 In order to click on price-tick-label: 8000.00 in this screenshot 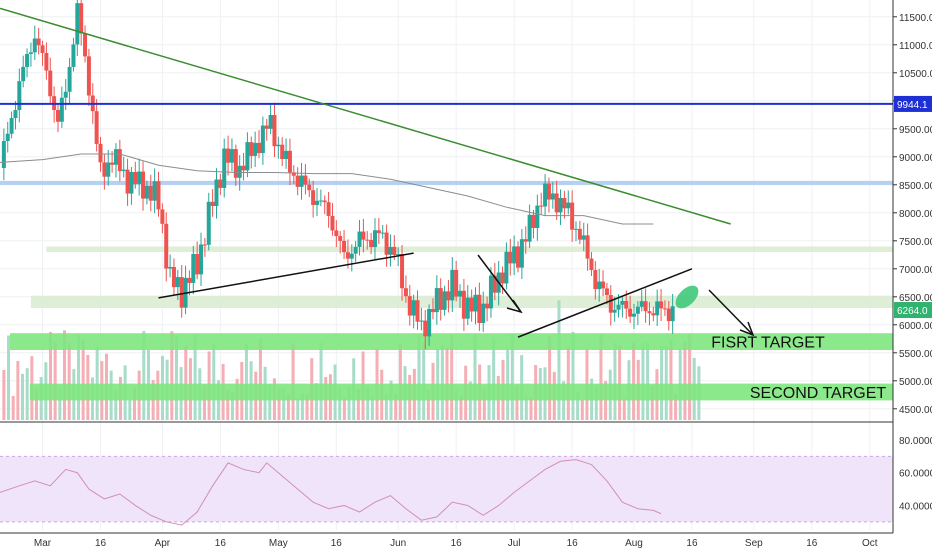, I will do `click(915, 214)`.